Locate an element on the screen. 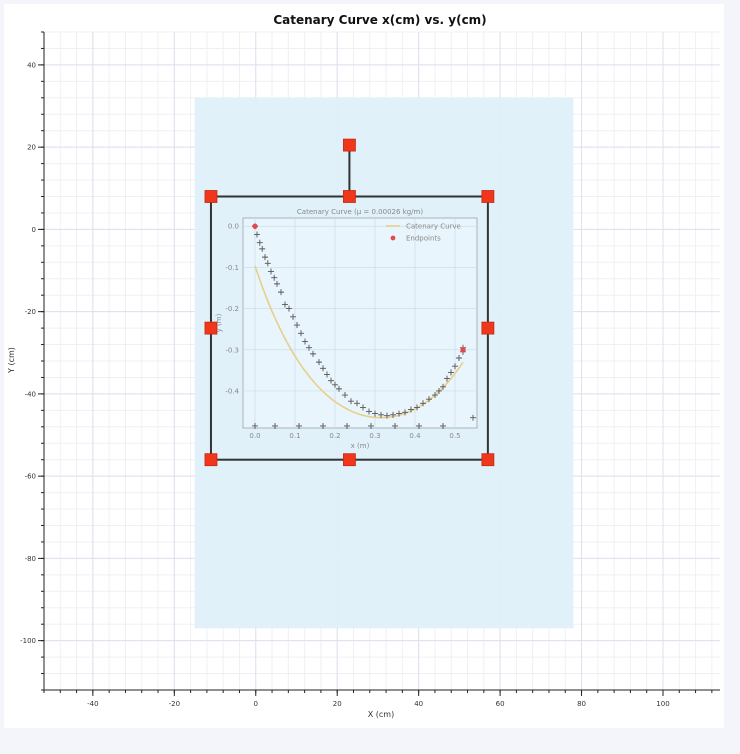 This screenshot has height=754, width=740. handle-top-middle is located at coordinates (349, 196).